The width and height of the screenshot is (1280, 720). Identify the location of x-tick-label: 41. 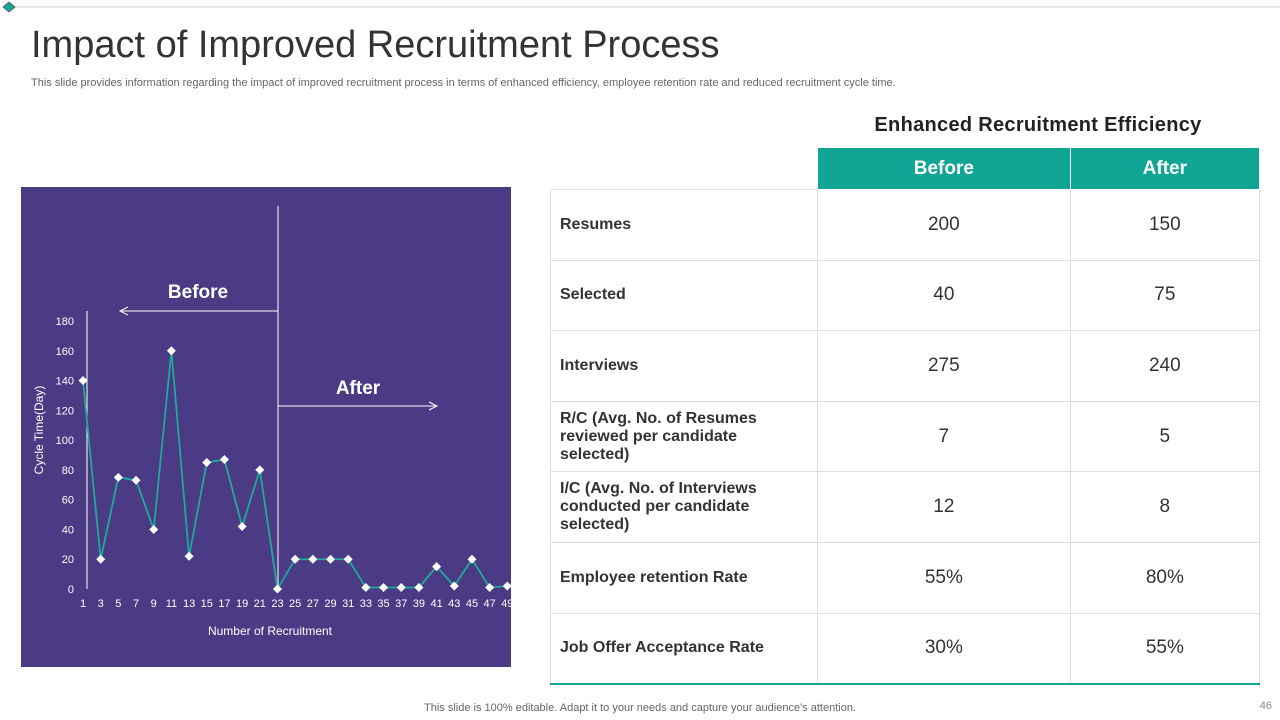
(436, 604).